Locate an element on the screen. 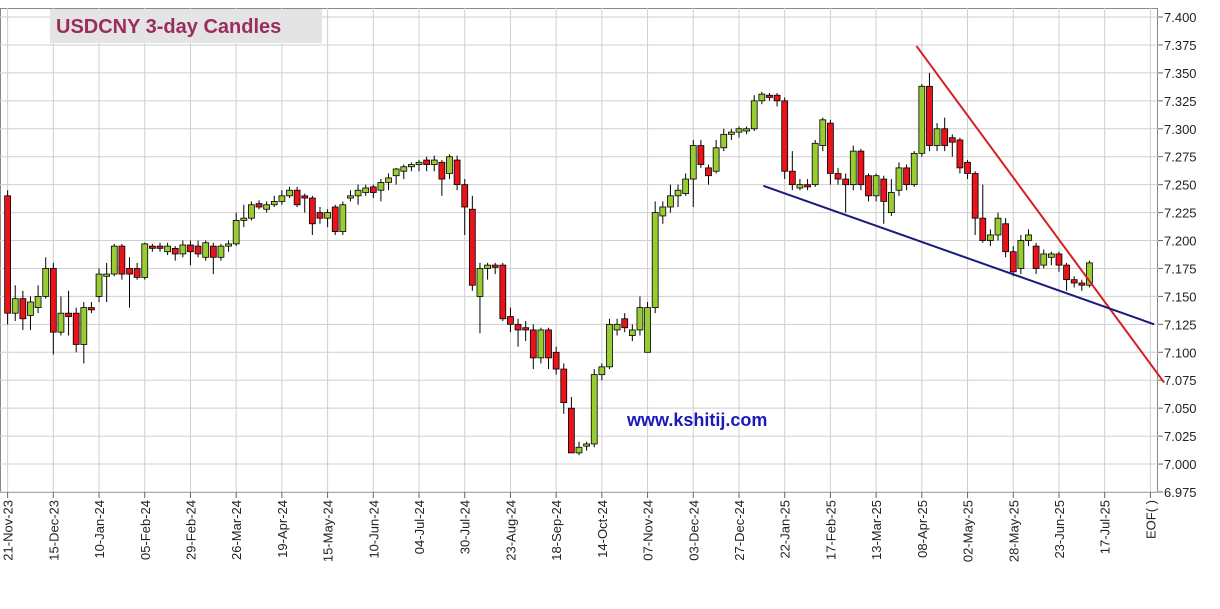 Image resolution: width=1220 pixels, height=609 pixels. y-tick-label: 7.300 is located at coordinates (1180, 129).